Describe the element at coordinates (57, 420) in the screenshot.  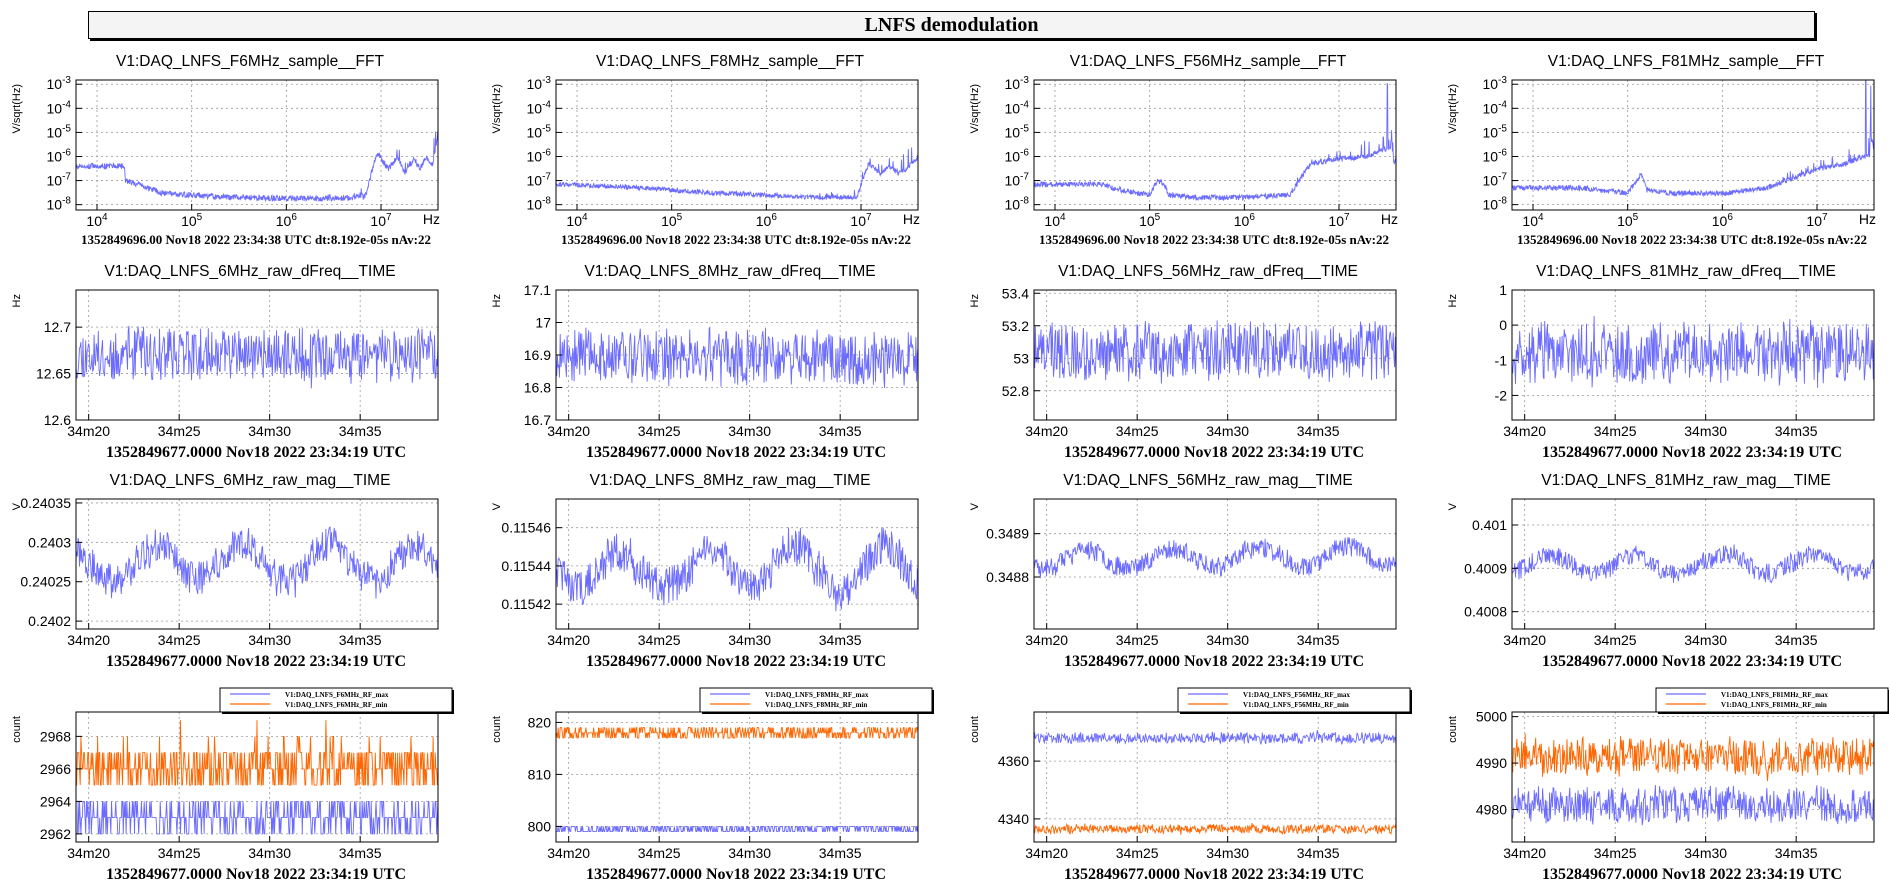
I see `y-tick-label: 12.6` at that location.